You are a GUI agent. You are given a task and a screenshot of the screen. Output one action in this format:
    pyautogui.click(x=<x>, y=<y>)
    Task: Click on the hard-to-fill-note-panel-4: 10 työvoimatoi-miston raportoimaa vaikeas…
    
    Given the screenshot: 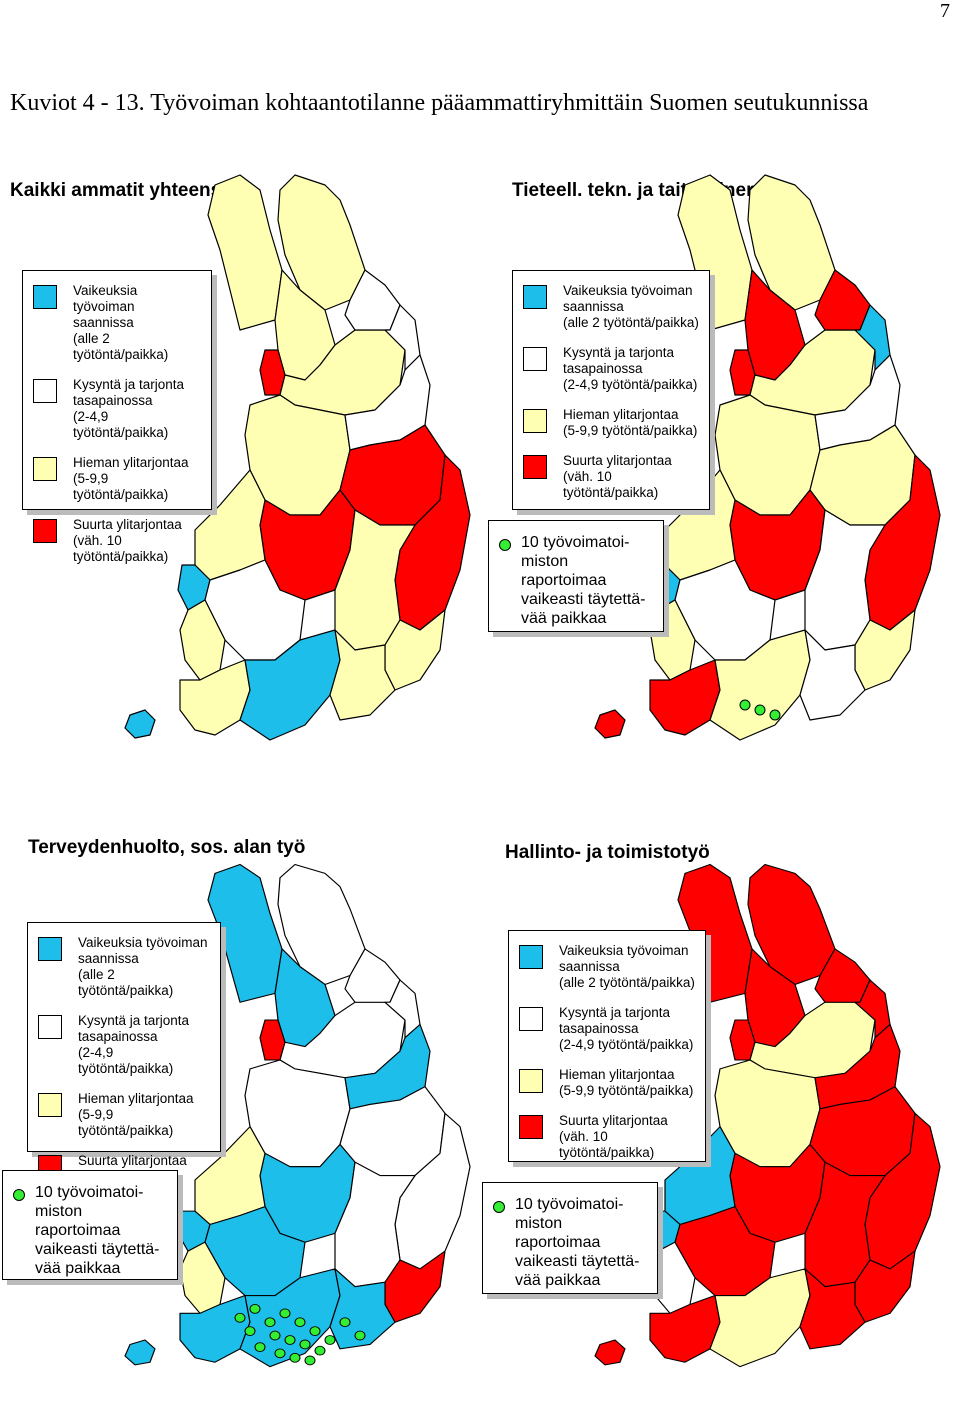 What is the action you would take?
    pyautogui.click(x=570, y=1238)
    